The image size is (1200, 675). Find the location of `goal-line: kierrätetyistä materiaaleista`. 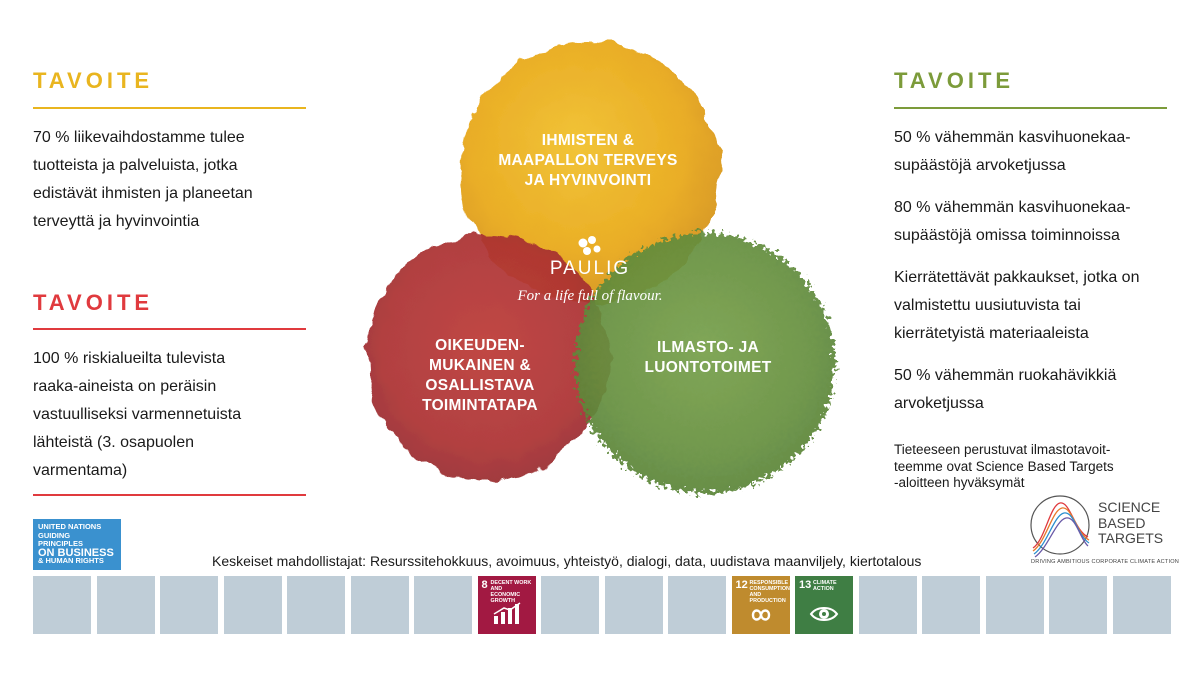

goal-line: kierrätetyistä materiaaleista is located at coordinates (991, 333).